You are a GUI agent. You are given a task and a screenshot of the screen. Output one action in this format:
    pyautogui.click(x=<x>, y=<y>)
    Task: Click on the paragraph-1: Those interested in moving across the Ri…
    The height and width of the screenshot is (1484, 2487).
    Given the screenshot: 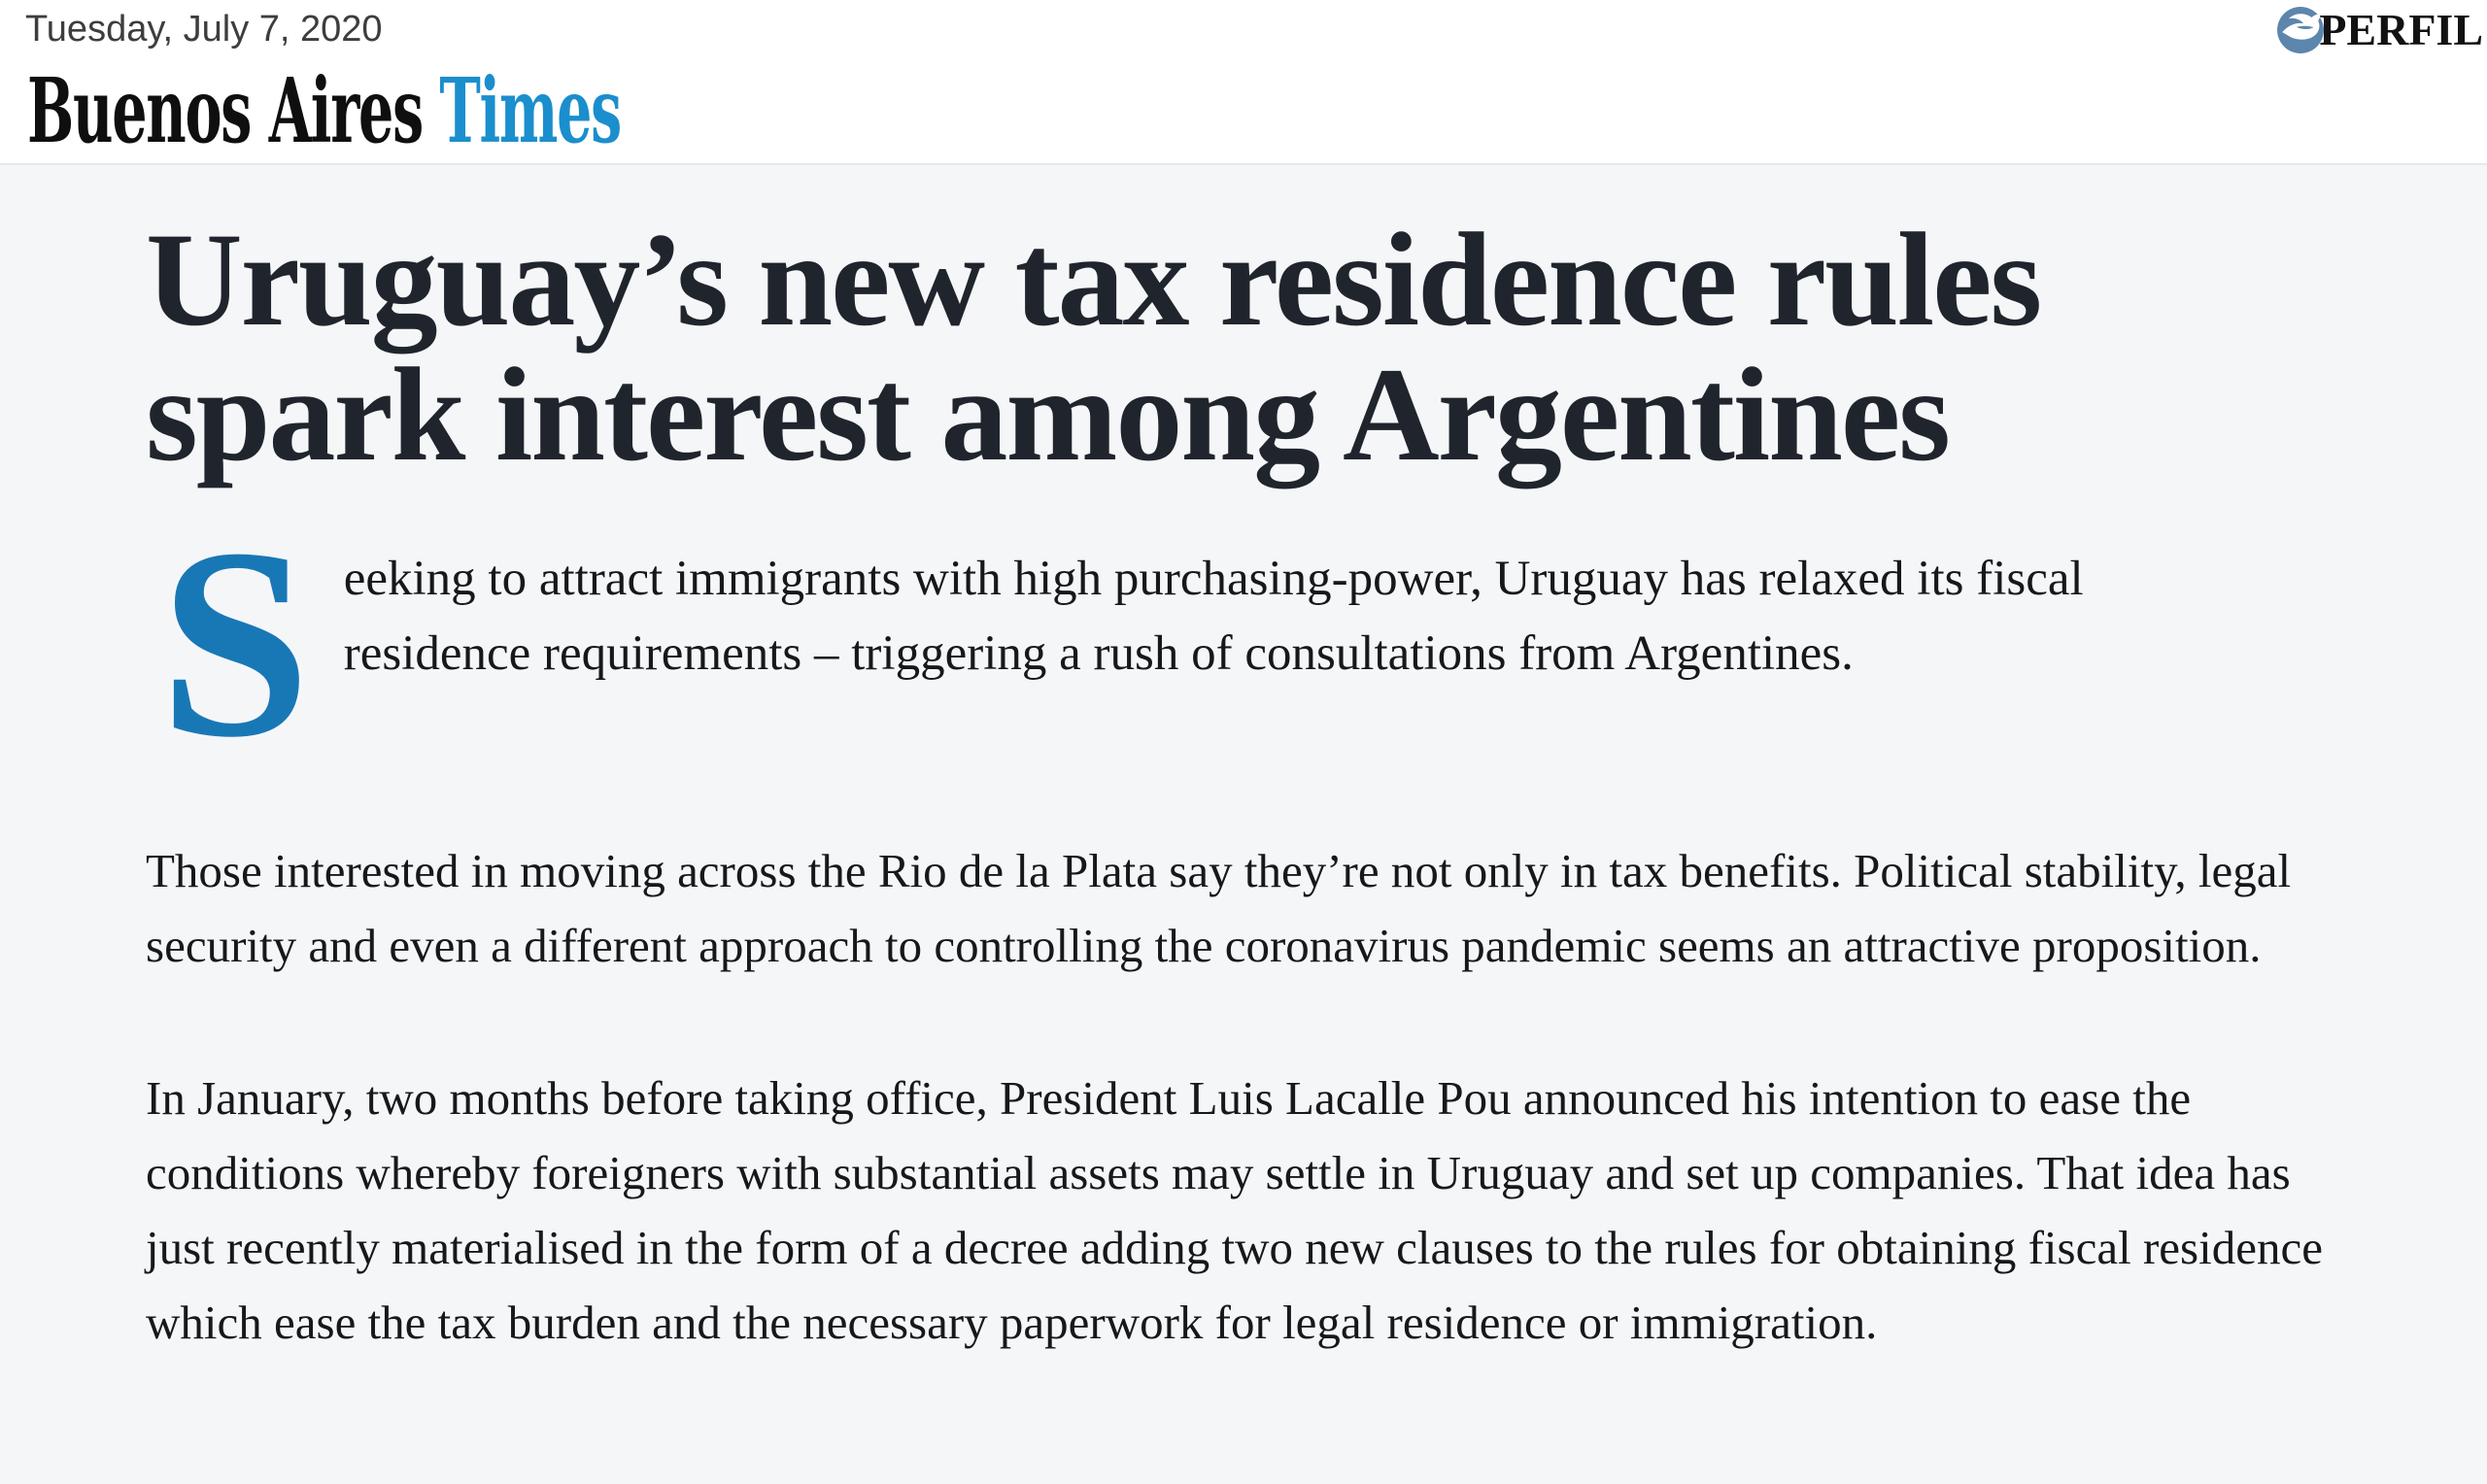 What is the action you would take?
    pyautogui.click(x=1219, y=908)
    